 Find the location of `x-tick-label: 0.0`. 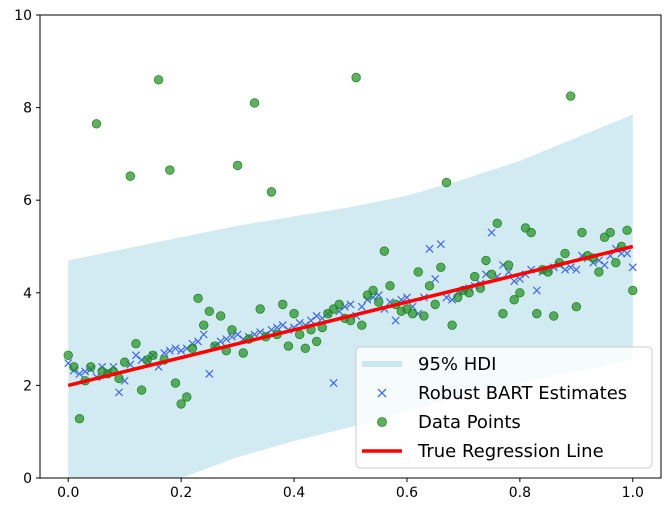

x-tick-label: 0.0 is located at coordinates (68, 493).